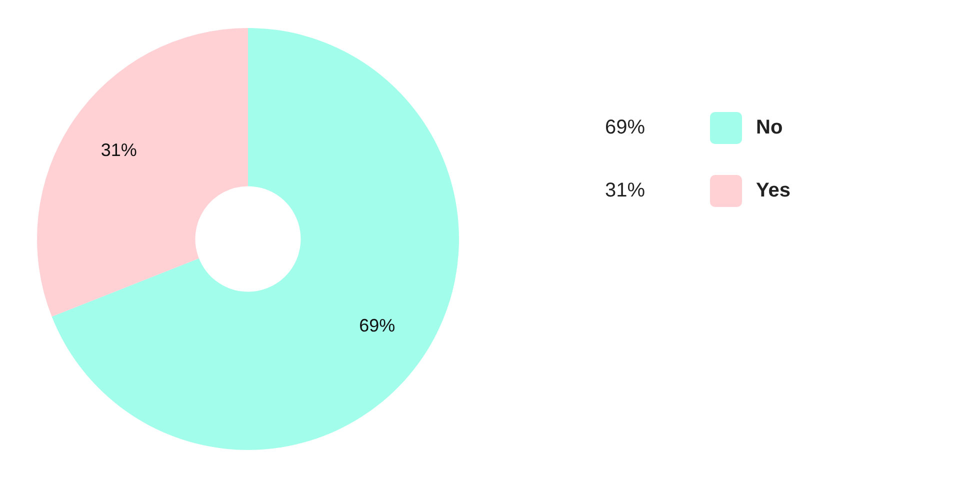  I want to click on text: 31%, so click(625, 191).